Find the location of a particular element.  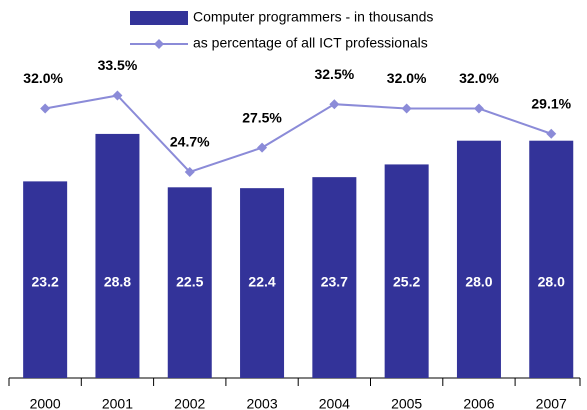

bar-value-label: 22.4 is located at coordinates (261, 282).